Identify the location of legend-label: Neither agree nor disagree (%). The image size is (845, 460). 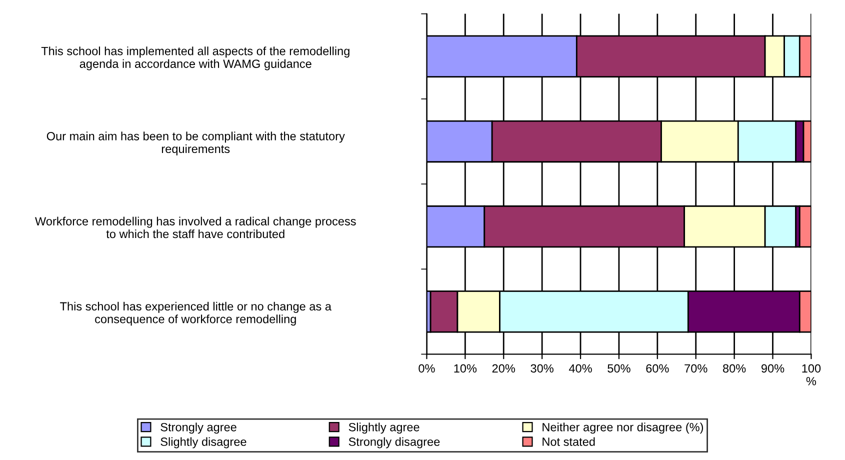
(623, 428).